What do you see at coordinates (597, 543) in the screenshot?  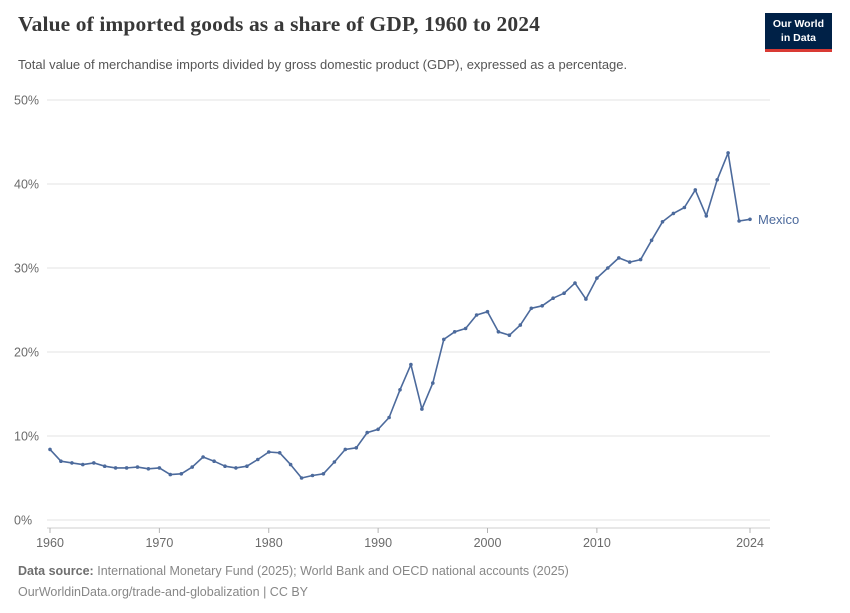 I see `x-axis-label: 2010` at bounding box center [597, 543].